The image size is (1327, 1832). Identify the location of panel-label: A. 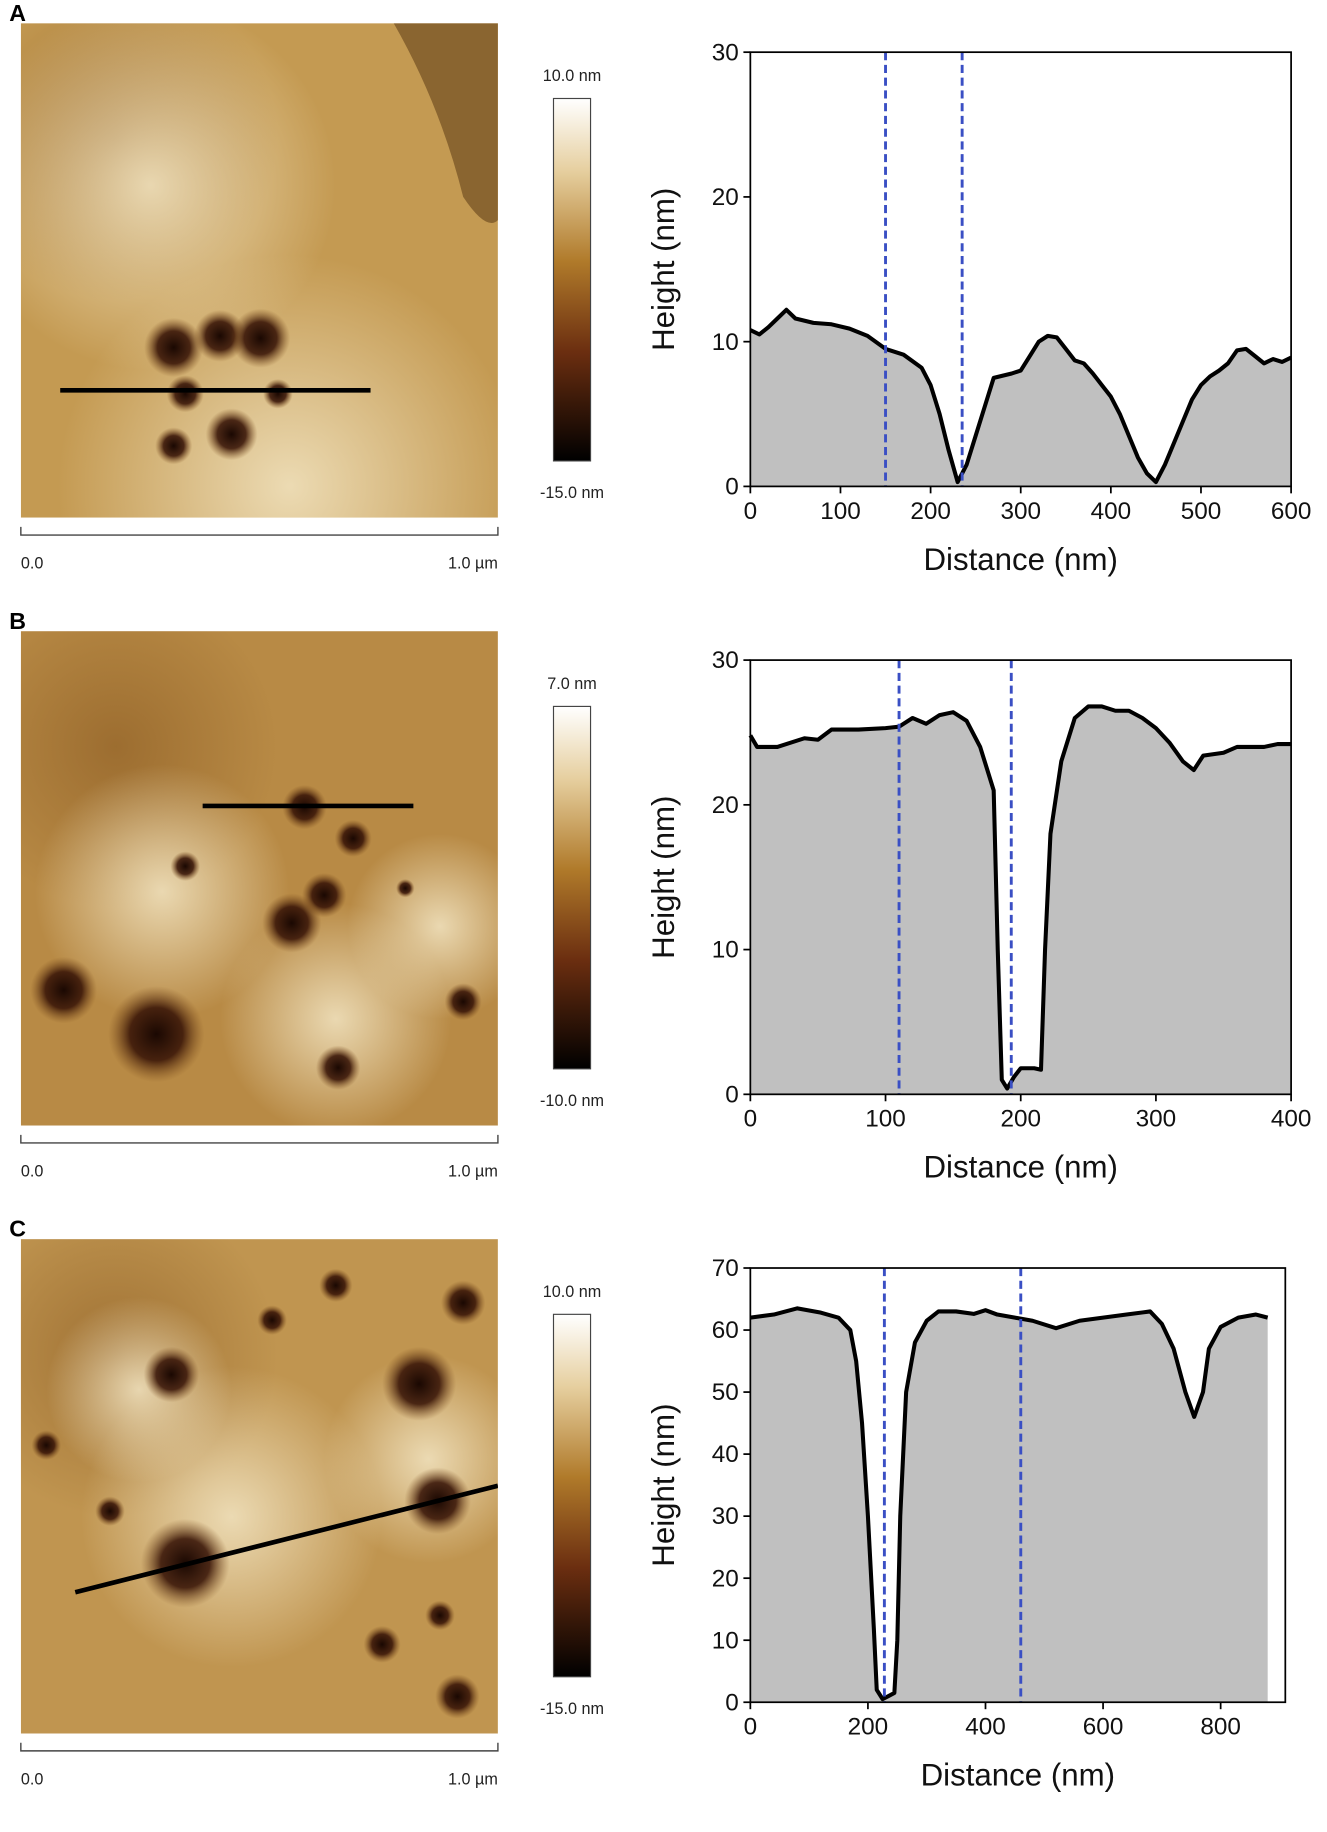
(17, 13).